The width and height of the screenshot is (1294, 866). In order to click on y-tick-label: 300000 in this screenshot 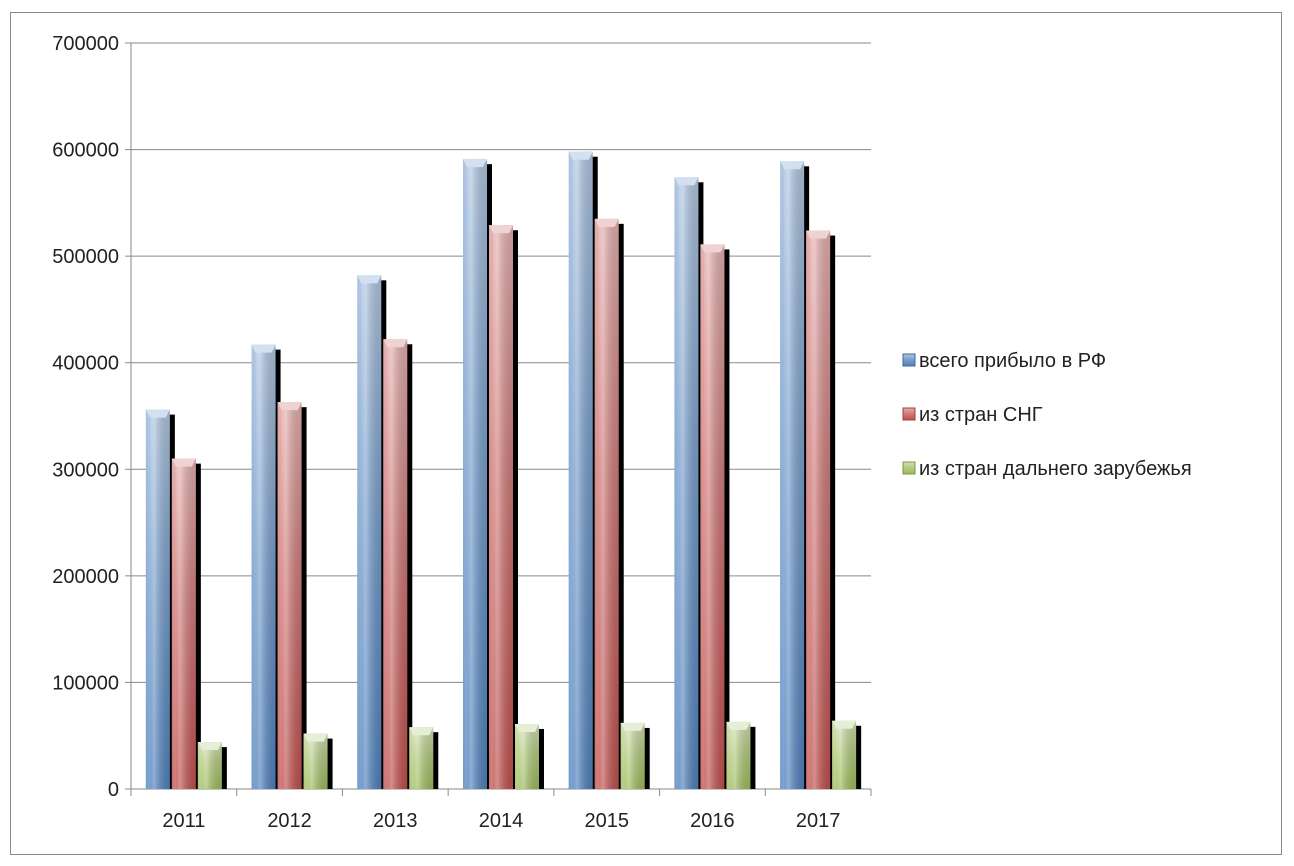, I will do `click(85, 470)`.